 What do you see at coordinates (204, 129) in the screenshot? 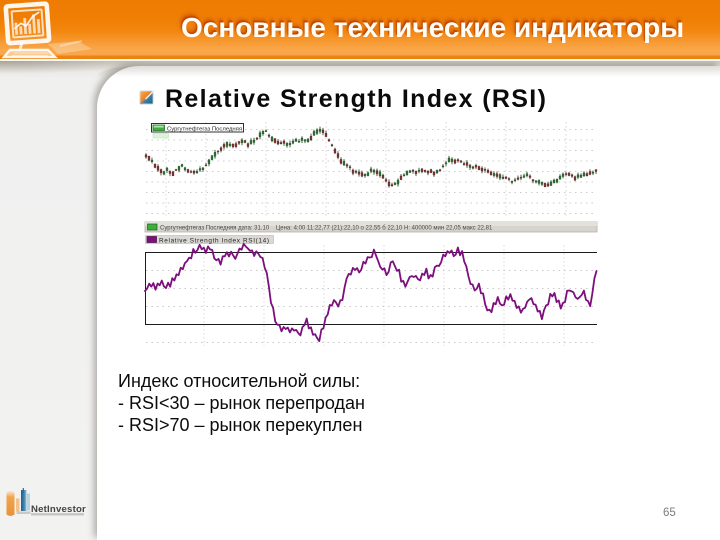
I see `svg-text: Сургутнефтегаз Последняя` at bounding box center [204, 129].